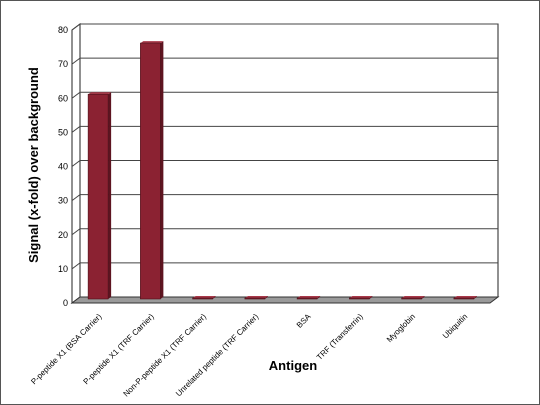  Describe the element at coordinates (63, 201) in the screenshot. I see `y-tick-label: 30` at that location.